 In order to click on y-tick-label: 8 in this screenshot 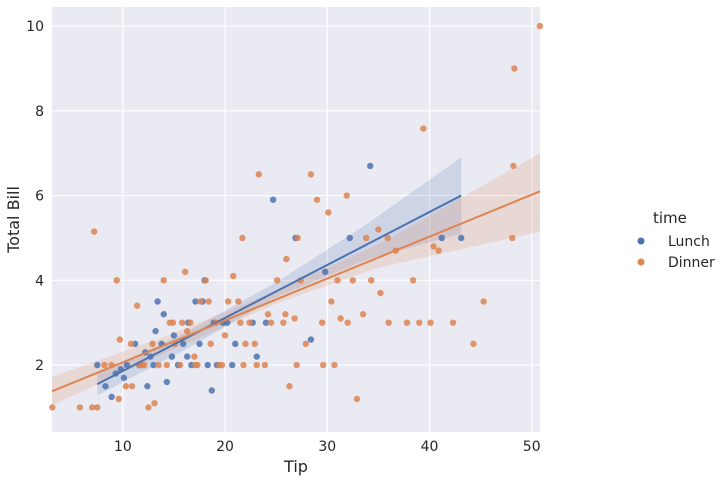, I will do `click(39, 112)`.